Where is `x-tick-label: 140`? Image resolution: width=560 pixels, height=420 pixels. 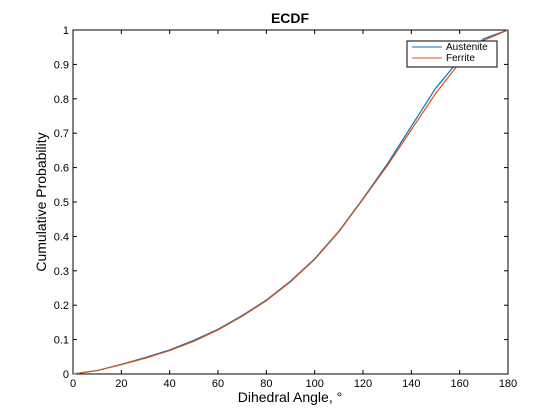 x-tick-label: 140 is located at coordinates (411, 384).